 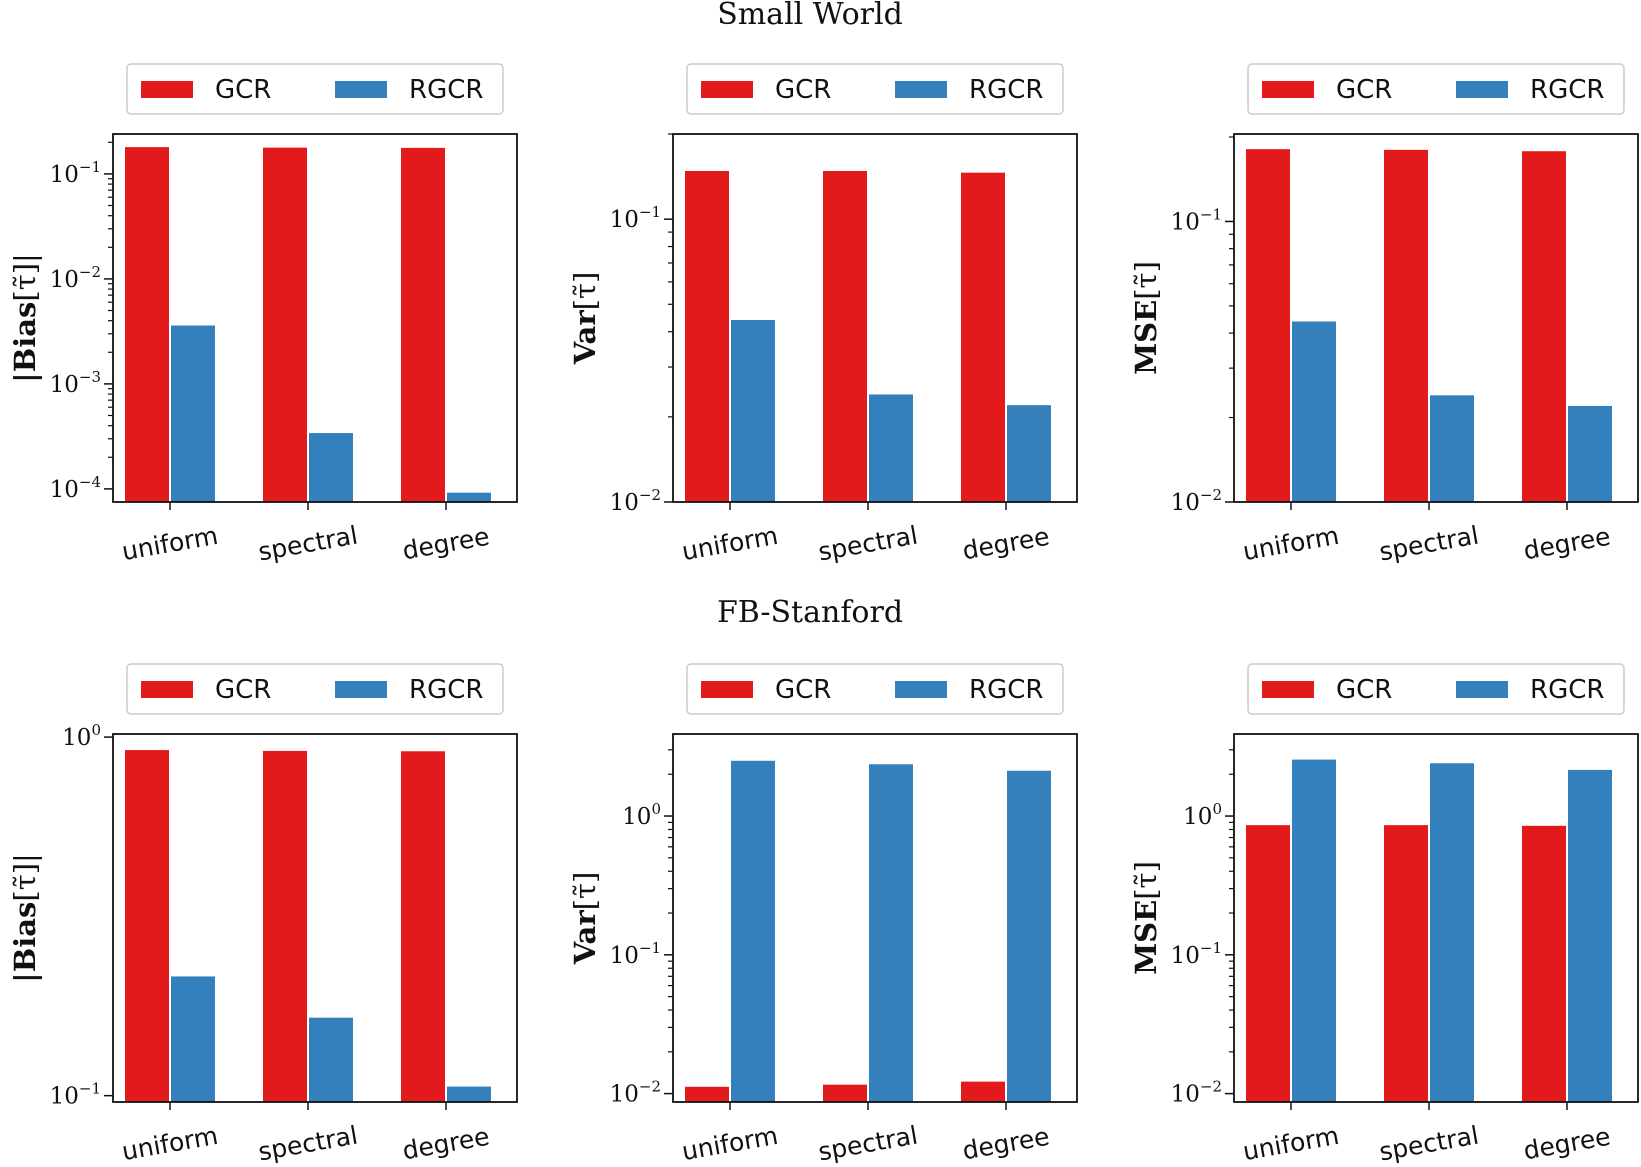 What do you see at coordinates (810, 612) in the screenshot?
I see `row-title-fb-stanford: FB-Stanford` at bounding box center [810, 612].